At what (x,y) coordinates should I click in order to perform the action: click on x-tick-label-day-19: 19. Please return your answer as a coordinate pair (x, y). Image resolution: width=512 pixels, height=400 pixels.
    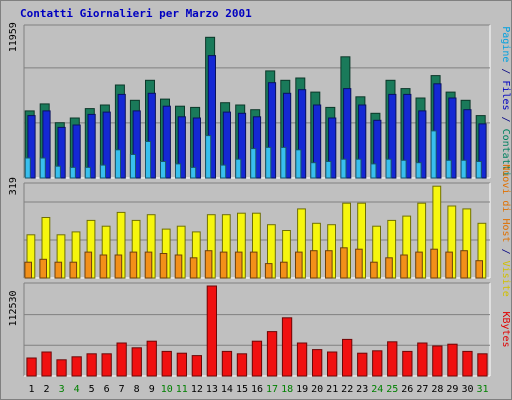
    Looking at the image, I should click on (302, 389).